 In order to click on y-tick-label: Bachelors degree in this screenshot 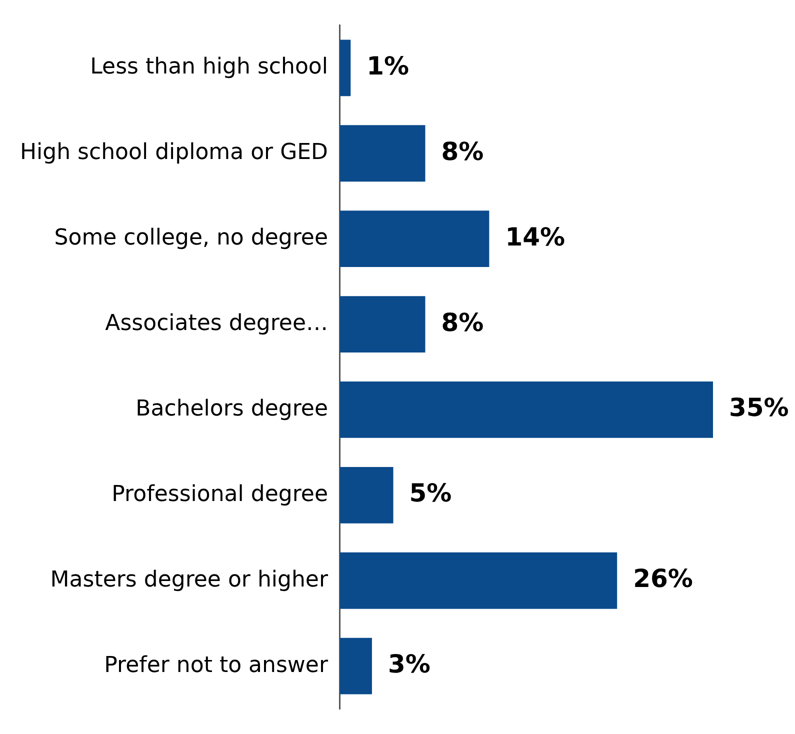, I will do `click(232, 409)`.